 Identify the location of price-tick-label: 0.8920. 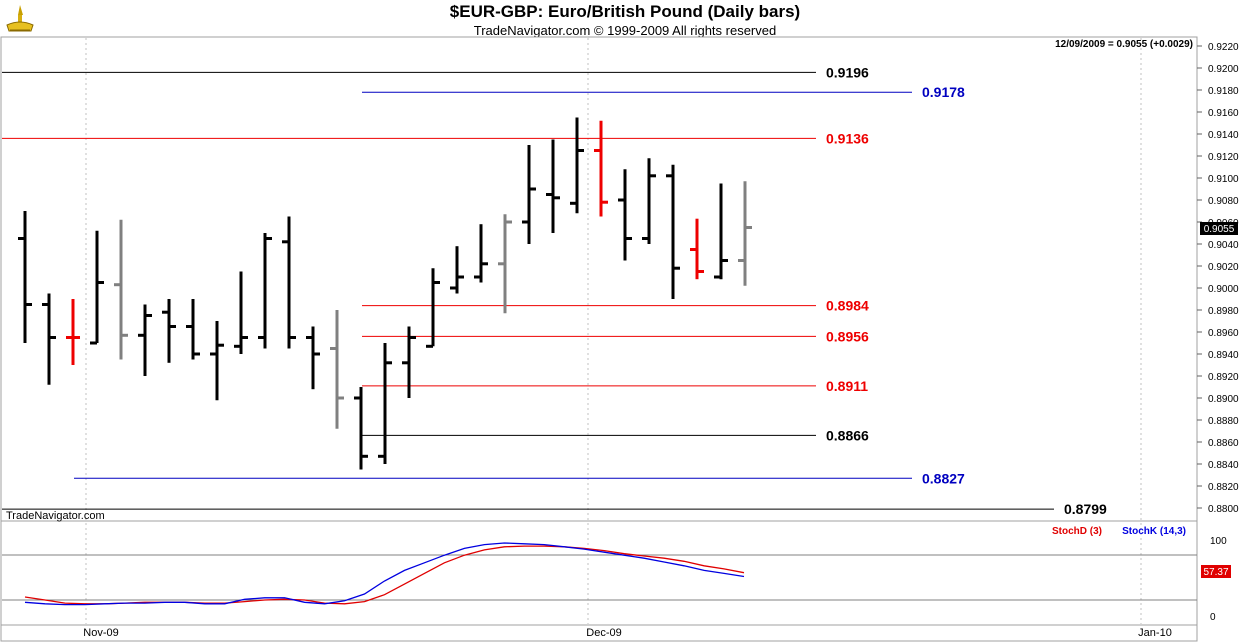
(1223, 377).